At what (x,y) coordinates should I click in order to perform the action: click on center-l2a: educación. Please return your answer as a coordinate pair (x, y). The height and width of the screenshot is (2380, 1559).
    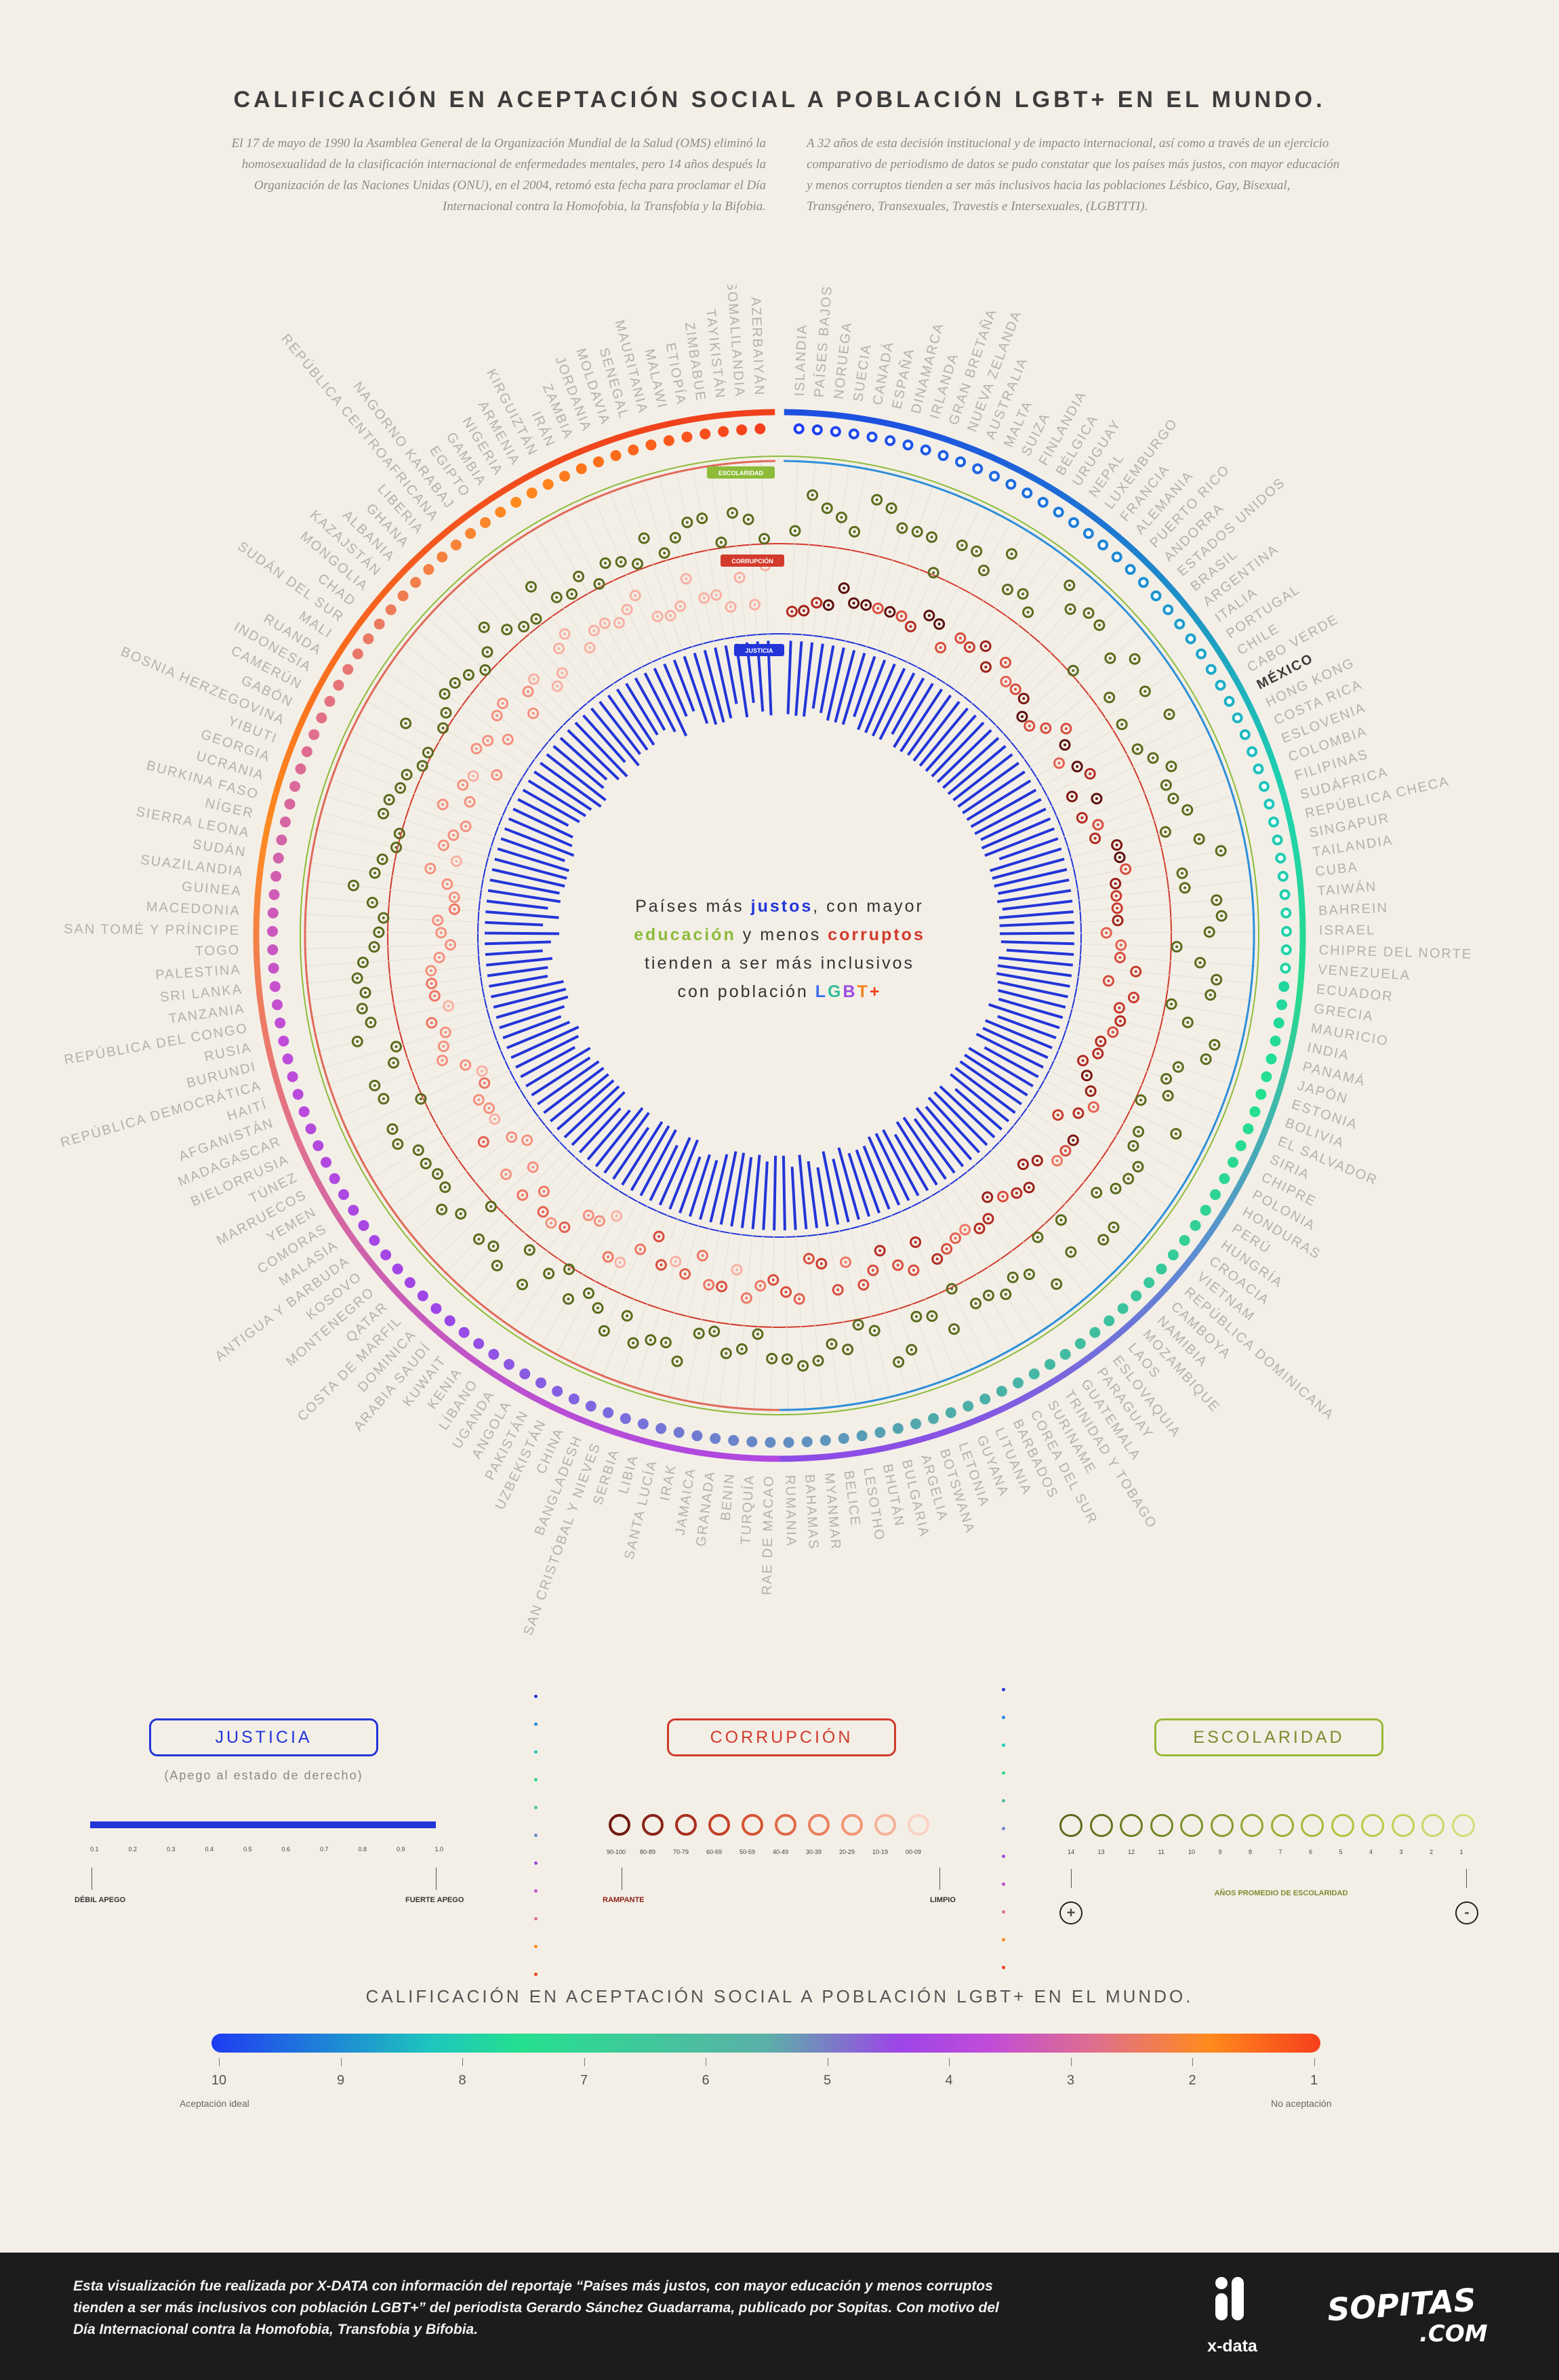
    Looking at the image, I should click on (685, 934).